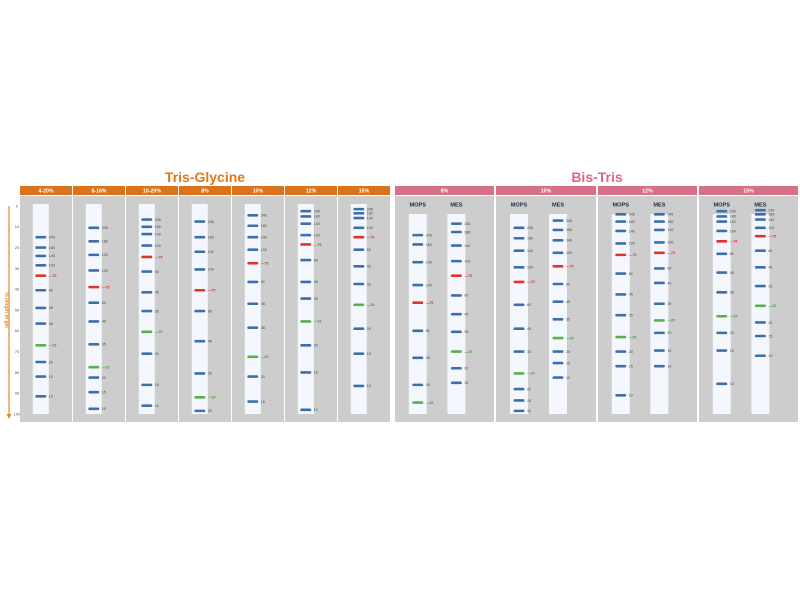 Image resolution: width=800 pixels, height=600 pixels. What do you see at coordinates (9, 416) in the screenshot?
I see `y-axis-arrow-icon` at bounding box center [9, 416].